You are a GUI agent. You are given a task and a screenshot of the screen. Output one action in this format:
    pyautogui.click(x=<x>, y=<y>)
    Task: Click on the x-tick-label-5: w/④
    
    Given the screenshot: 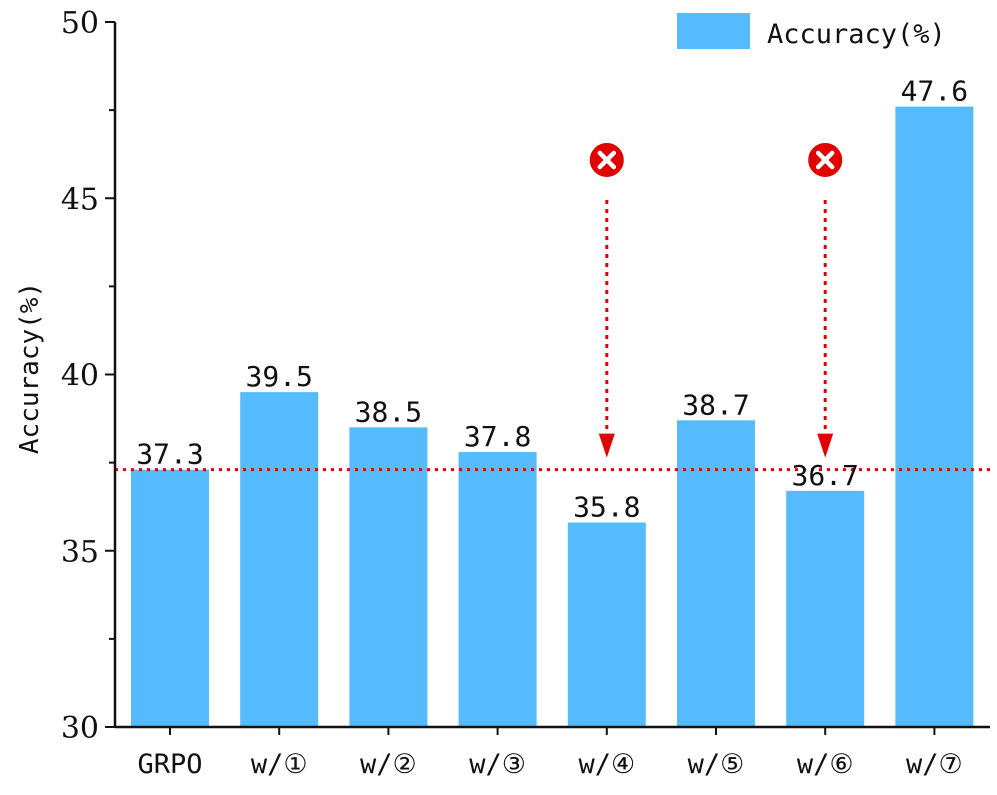 What is the action you would take?
    pyautogui.click(x=606, y=764)
    